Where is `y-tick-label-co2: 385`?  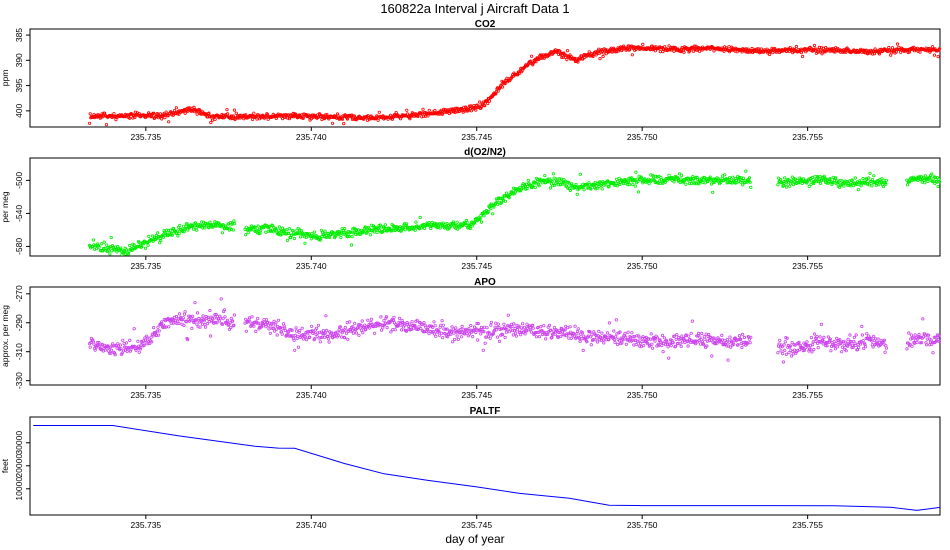
y-tick-label-co2: 385 is located at coordinates (19, 35).